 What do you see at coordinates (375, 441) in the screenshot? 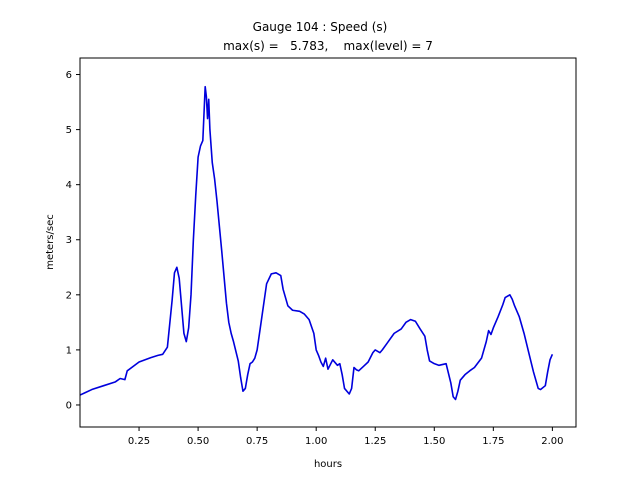
I see `x-tick-label: 1.25` at bounding box center [375, 441].